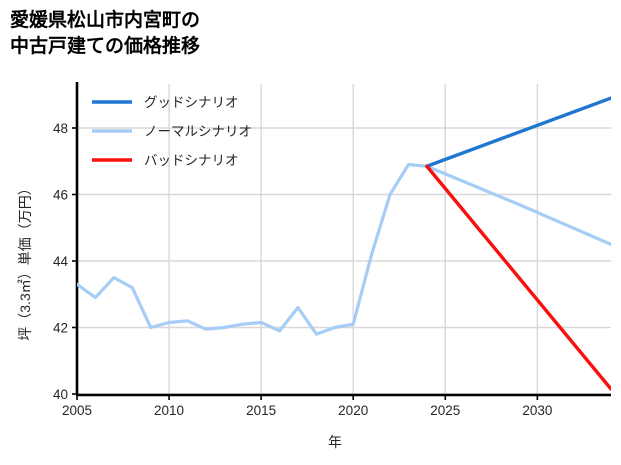 The height and width of the screenshot is (465, 621). I want to click on y-tick-label-42: 42, so click(60, 328).